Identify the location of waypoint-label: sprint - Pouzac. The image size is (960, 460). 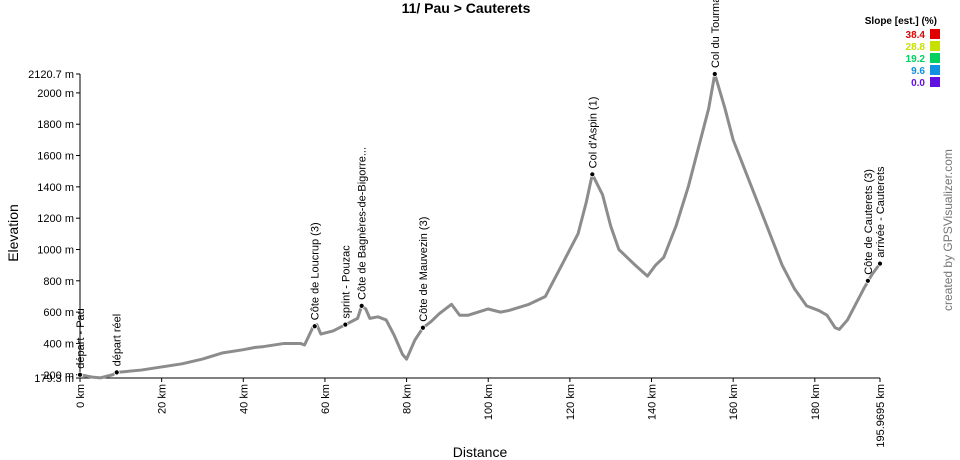
(346, 282).